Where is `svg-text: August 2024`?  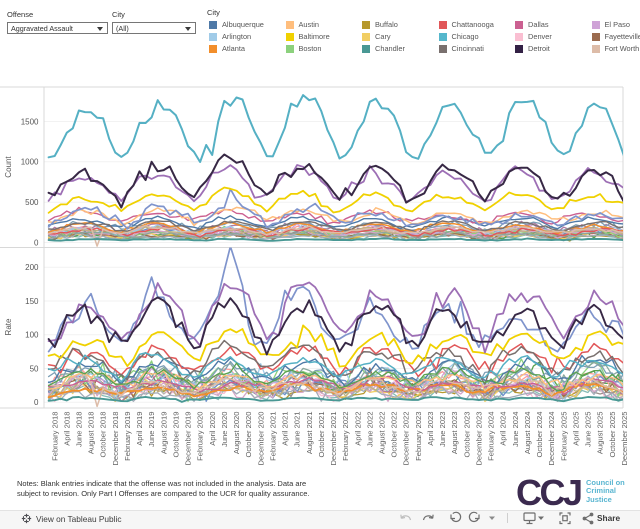 svg-text: August 2024 is located at coordinates (527, 433).